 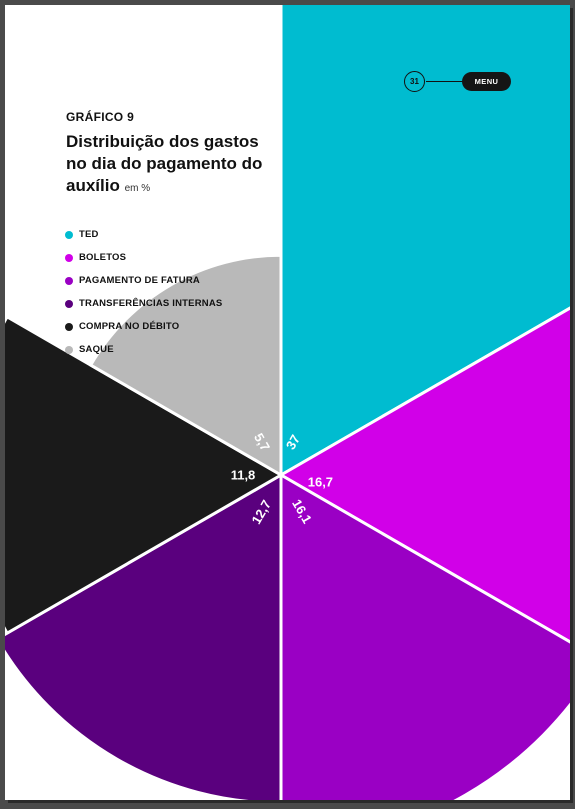 I want to click on slice-value-label: 37, so click(x=293, y=442).